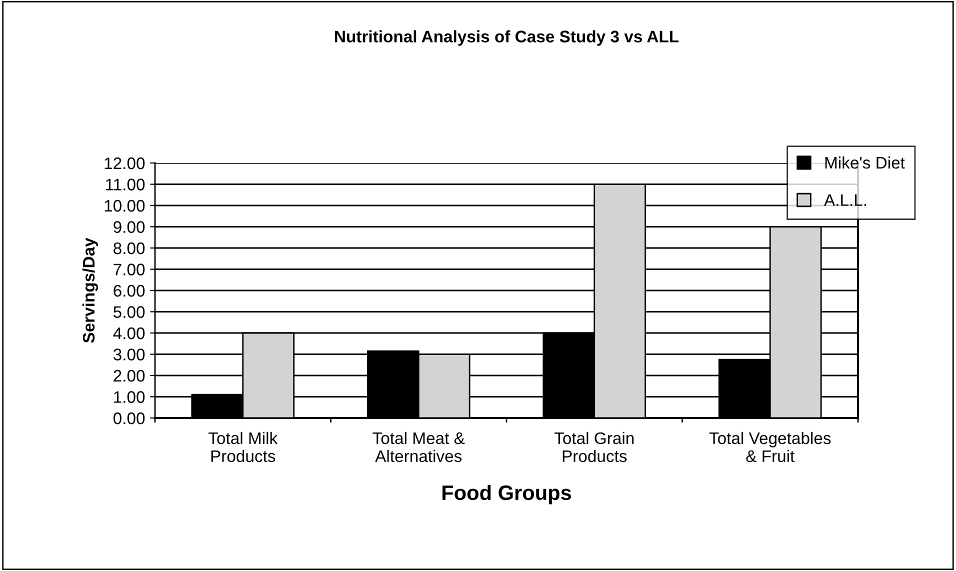  I want to click on y-tick-label: 6.00, so click(129, 290).